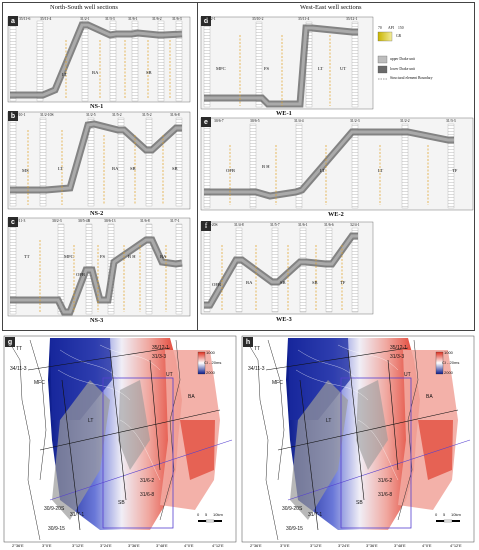 This screenshot has height=550, width=479. What do you see at coordinates (99, 160) in the screenshot?
I see `panel-b-section` at bounding box center [99, 160].